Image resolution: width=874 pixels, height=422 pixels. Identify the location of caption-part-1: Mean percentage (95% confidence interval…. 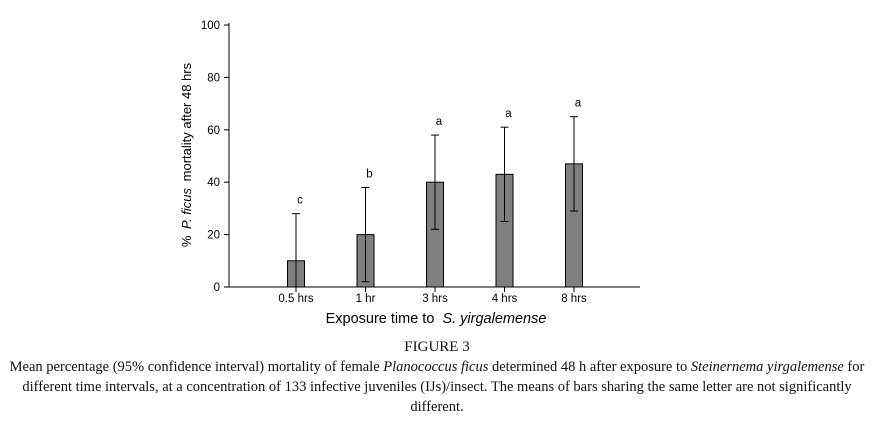
(194, 367).